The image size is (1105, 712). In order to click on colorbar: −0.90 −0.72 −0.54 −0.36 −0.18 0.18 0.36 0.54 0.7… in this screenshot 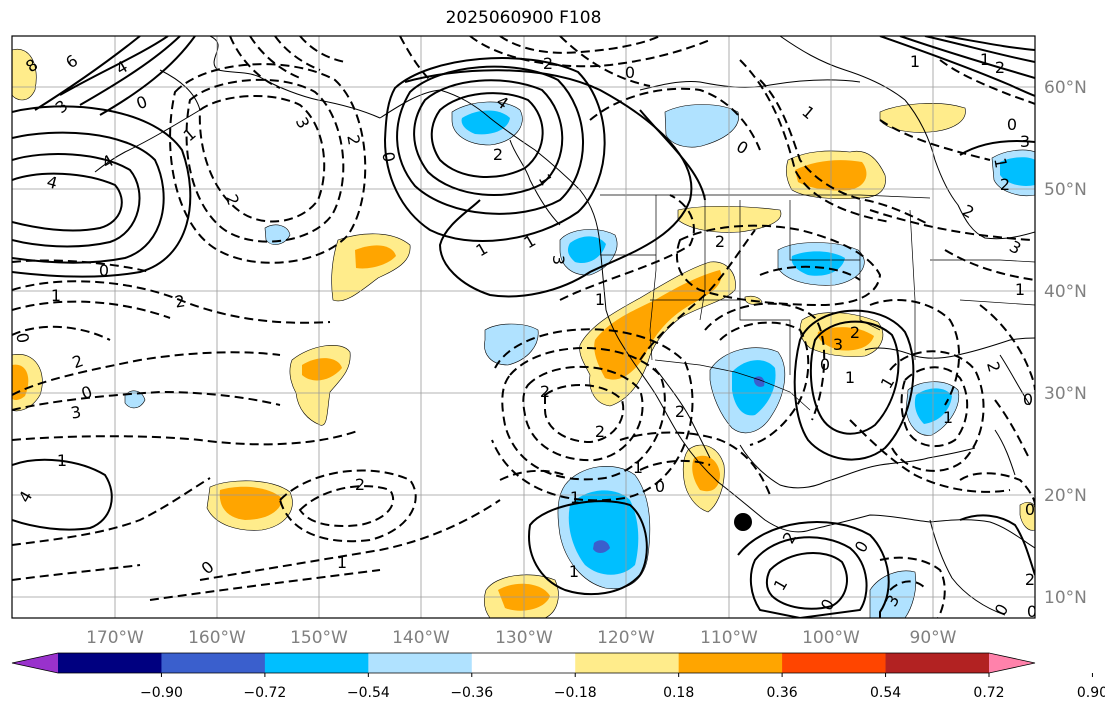, I will do `click(558, 676)`.